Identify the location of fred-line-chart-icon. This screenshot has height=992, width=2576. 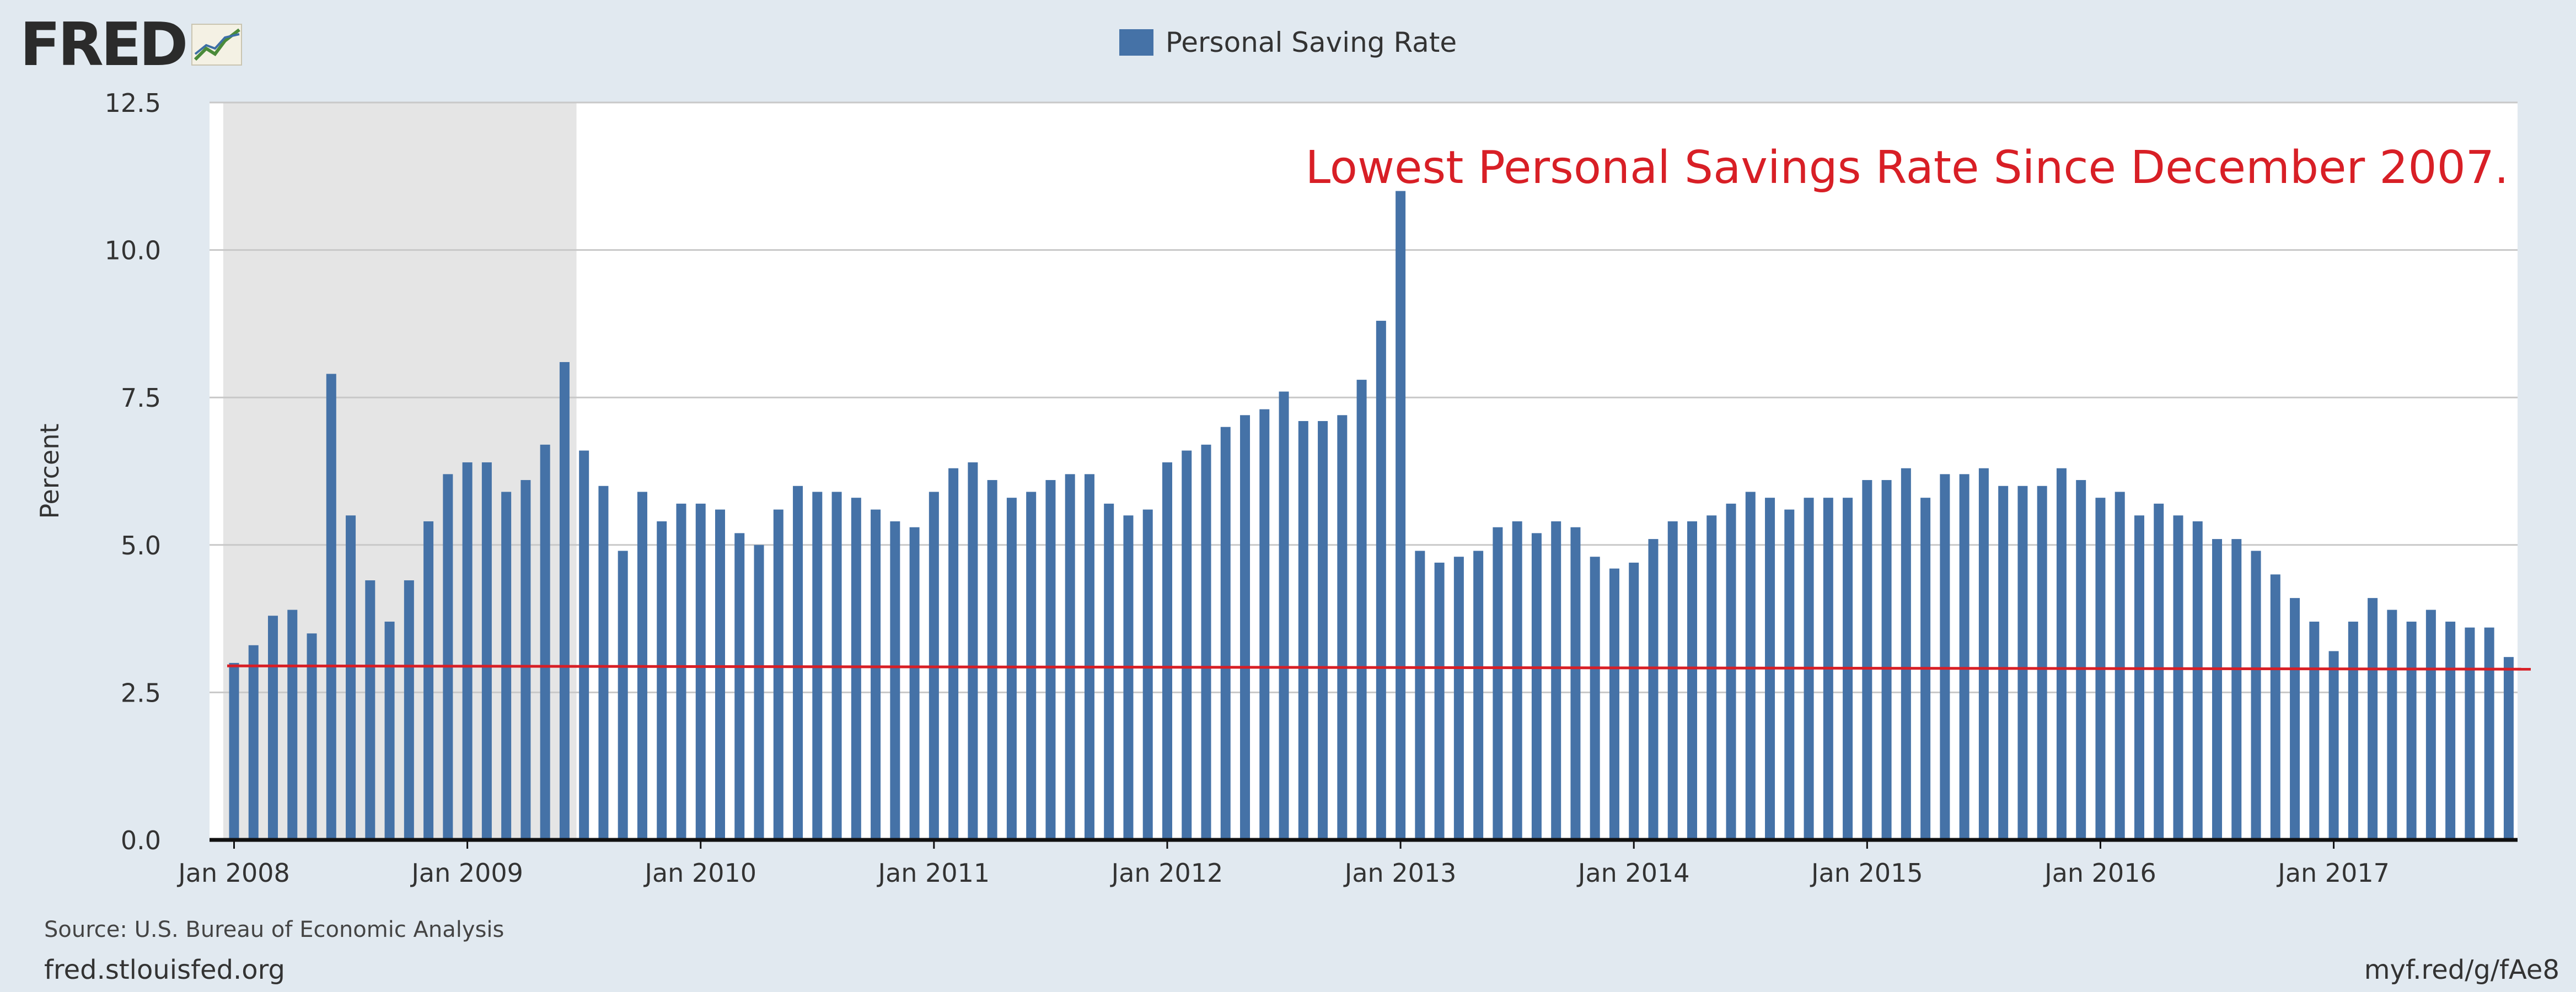
(217, 45).